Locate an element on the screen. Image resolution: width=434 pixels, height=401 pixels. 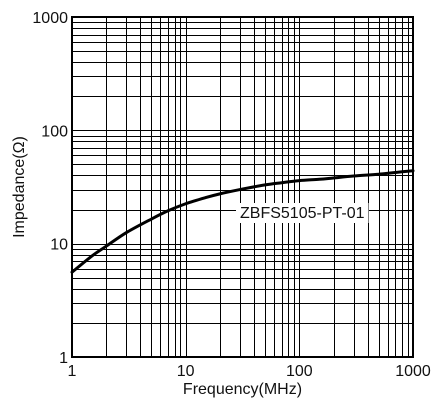
y-tick-label: 1 is located at coordinates (63, 358).